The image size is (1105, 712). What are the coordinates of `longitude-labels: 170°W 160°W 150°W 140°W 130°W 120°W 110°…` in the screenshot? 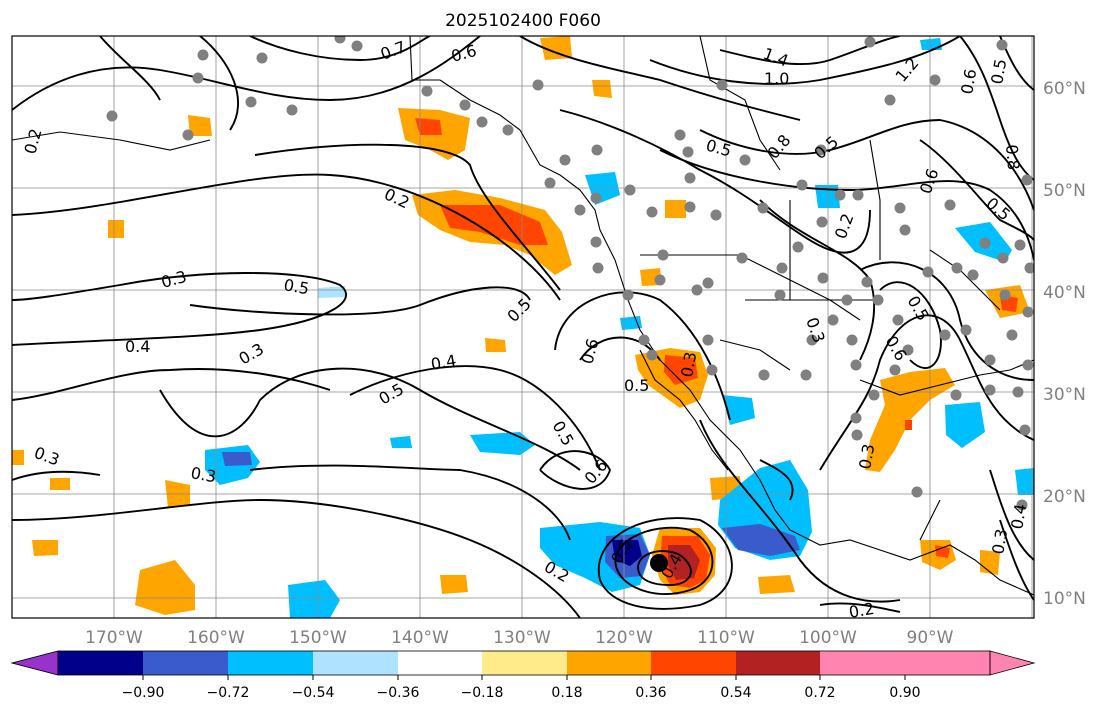 It's located at (519, 638).